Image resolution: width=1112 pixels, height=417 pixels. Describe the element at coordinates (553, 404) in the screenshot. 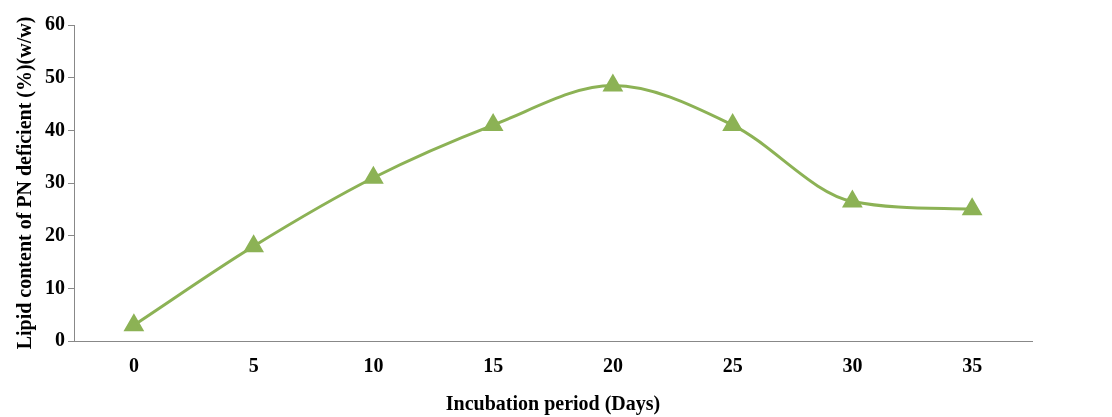

I see `x-axis-title: Incubation period (Days)` at that location.